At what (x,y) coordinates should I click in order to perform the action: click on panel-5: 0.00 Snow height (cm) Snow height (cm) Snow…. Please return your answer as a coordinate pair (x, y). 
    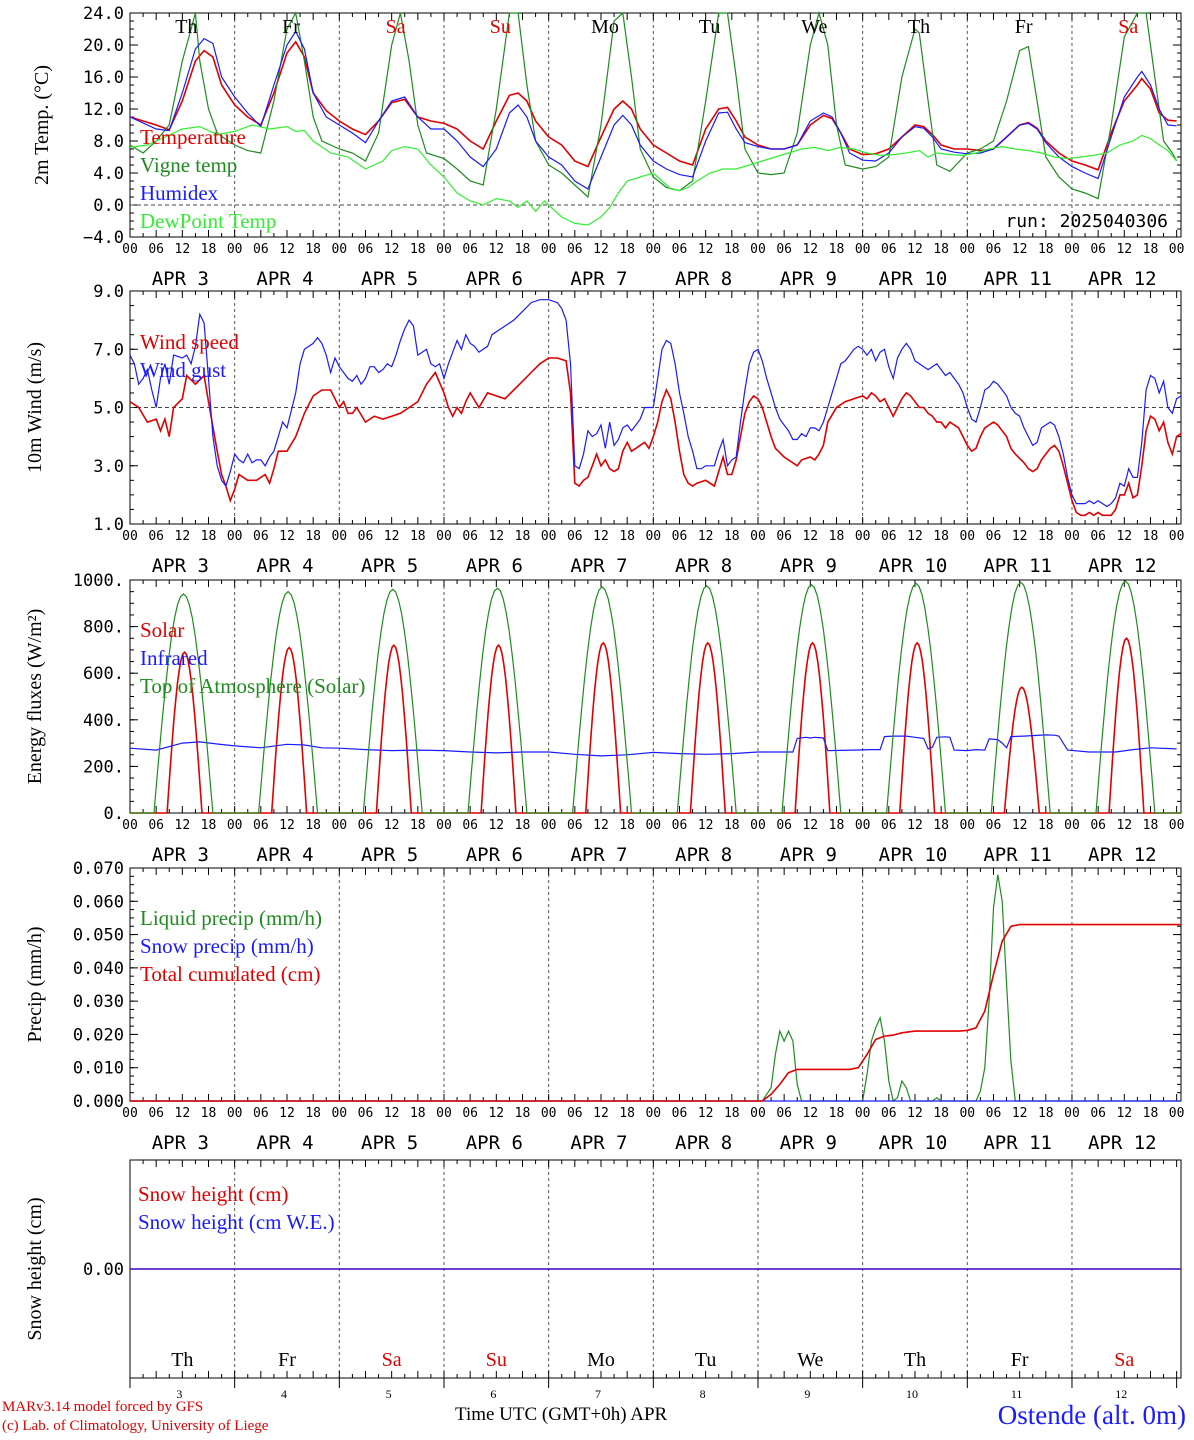
    Looking at the image, I should click on (603, 1269).